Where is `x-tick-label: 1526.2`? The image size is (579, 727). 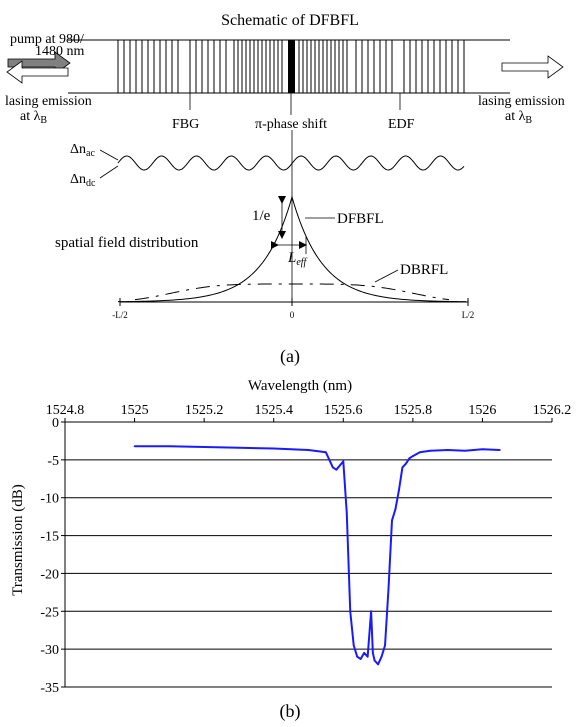 x-tick-label: 1526.2 is located at coordinates (552, 410).